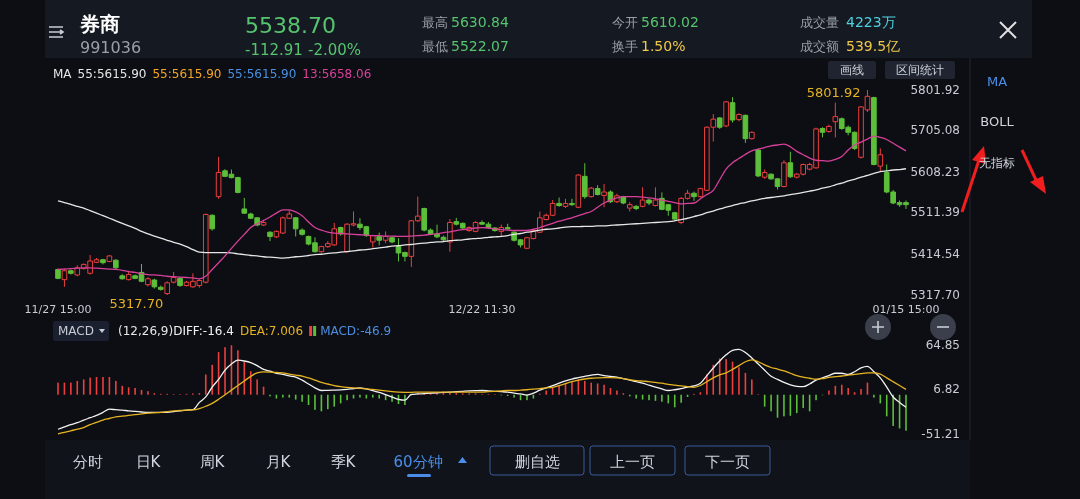 The width and height of the screenshot is (1080, 499). I want to click on legend-label: 55:5615.90, so click(187, 73).